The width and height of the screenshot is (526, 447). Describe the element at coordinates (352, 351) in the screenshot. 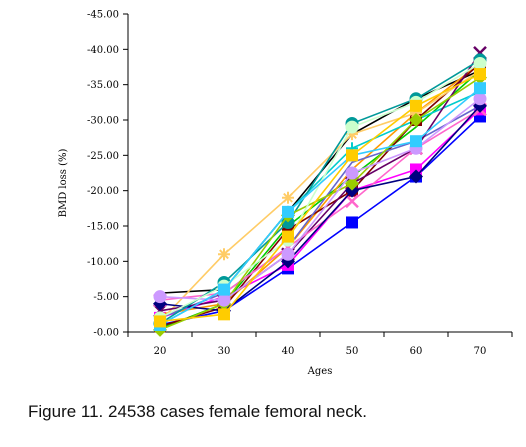

I see `x-tick-label: 50` at that location.